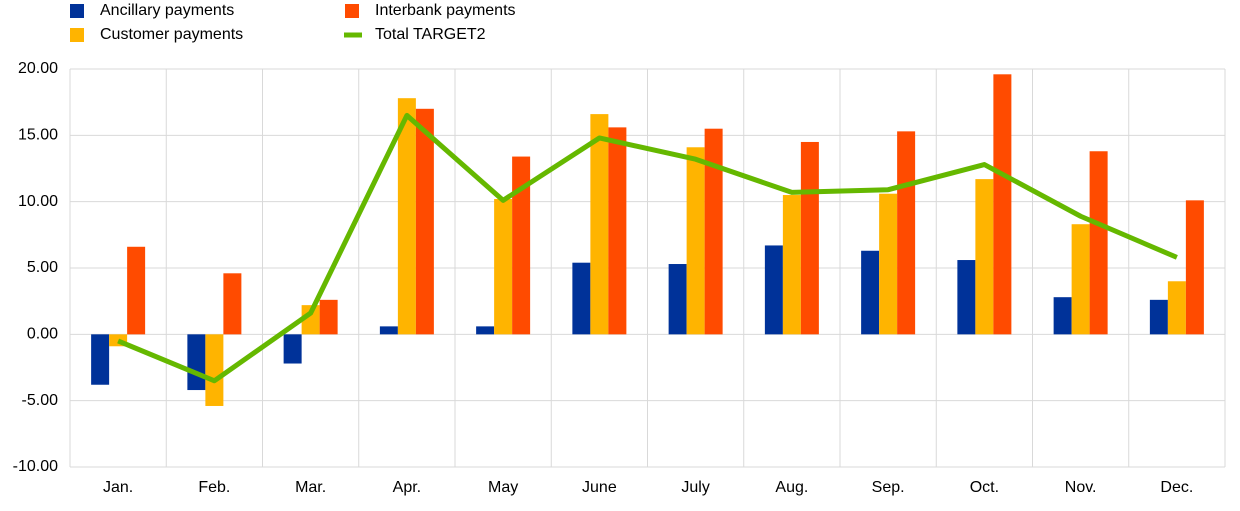  Describe the element at coordinates (42, 267) in the screenshot. I see `y-tick-label: 5.00` at that location.